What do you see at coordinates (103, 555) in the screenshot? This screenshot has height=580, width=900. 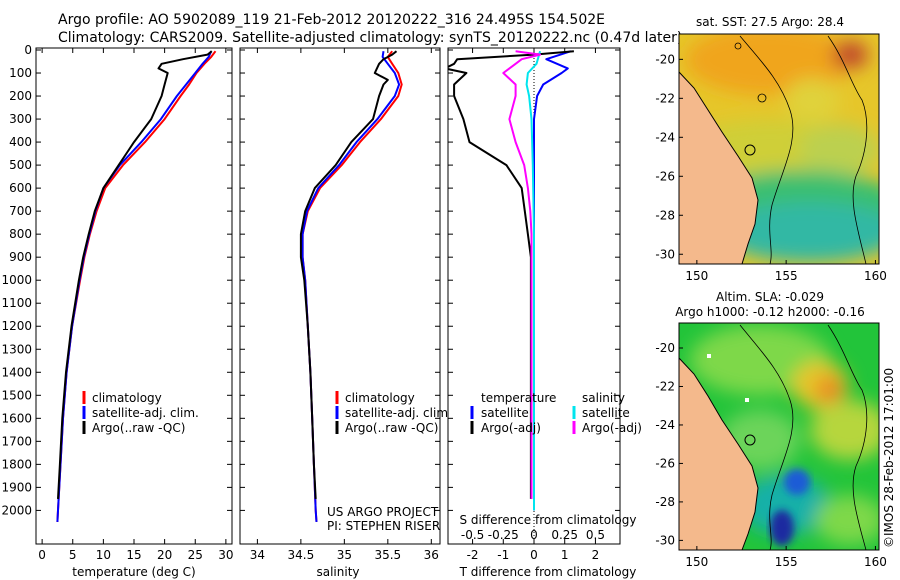 I see `x-tick-label: 10` at bounding box center [103, 555].